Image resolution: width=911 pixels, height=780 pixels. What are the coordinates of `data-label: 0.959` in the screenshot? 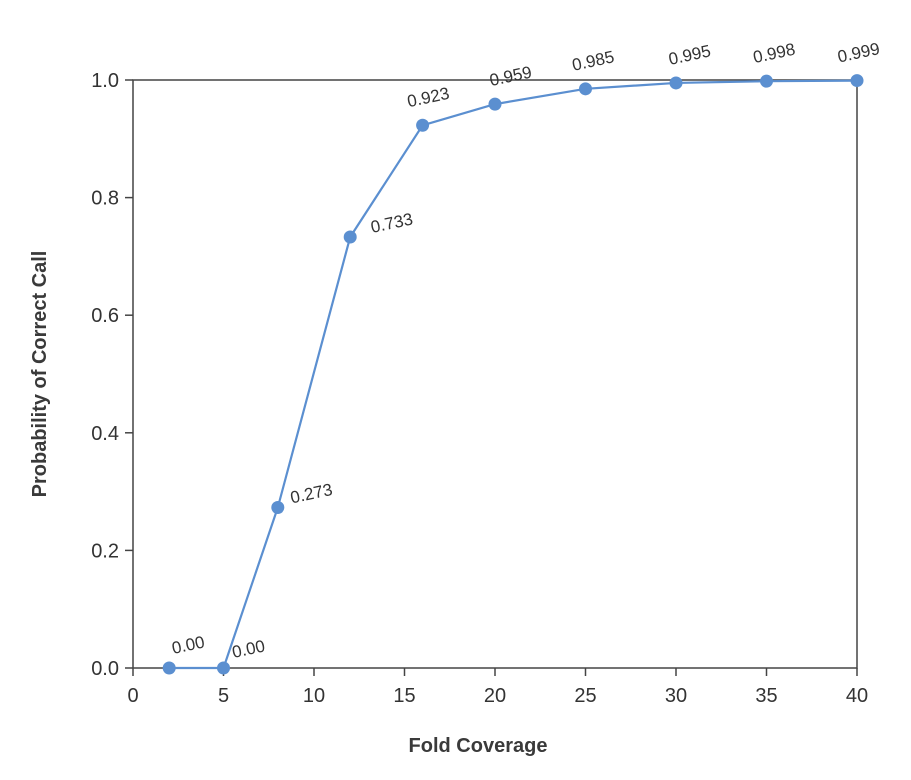 It's located at (511, 76).